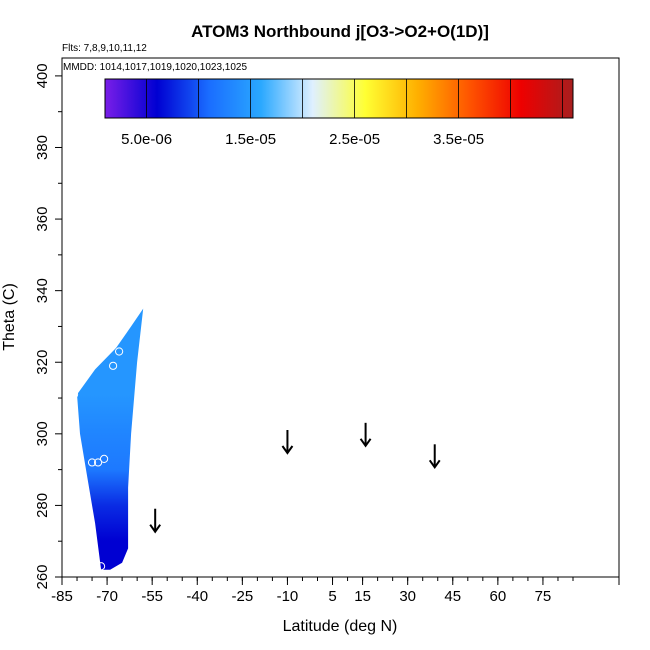 The width and height of the screenshot is (650, 650). Describe the element at coordinates (9, 317) in the screenshot. I see `y-axis-label: Theta (C)` at that location.